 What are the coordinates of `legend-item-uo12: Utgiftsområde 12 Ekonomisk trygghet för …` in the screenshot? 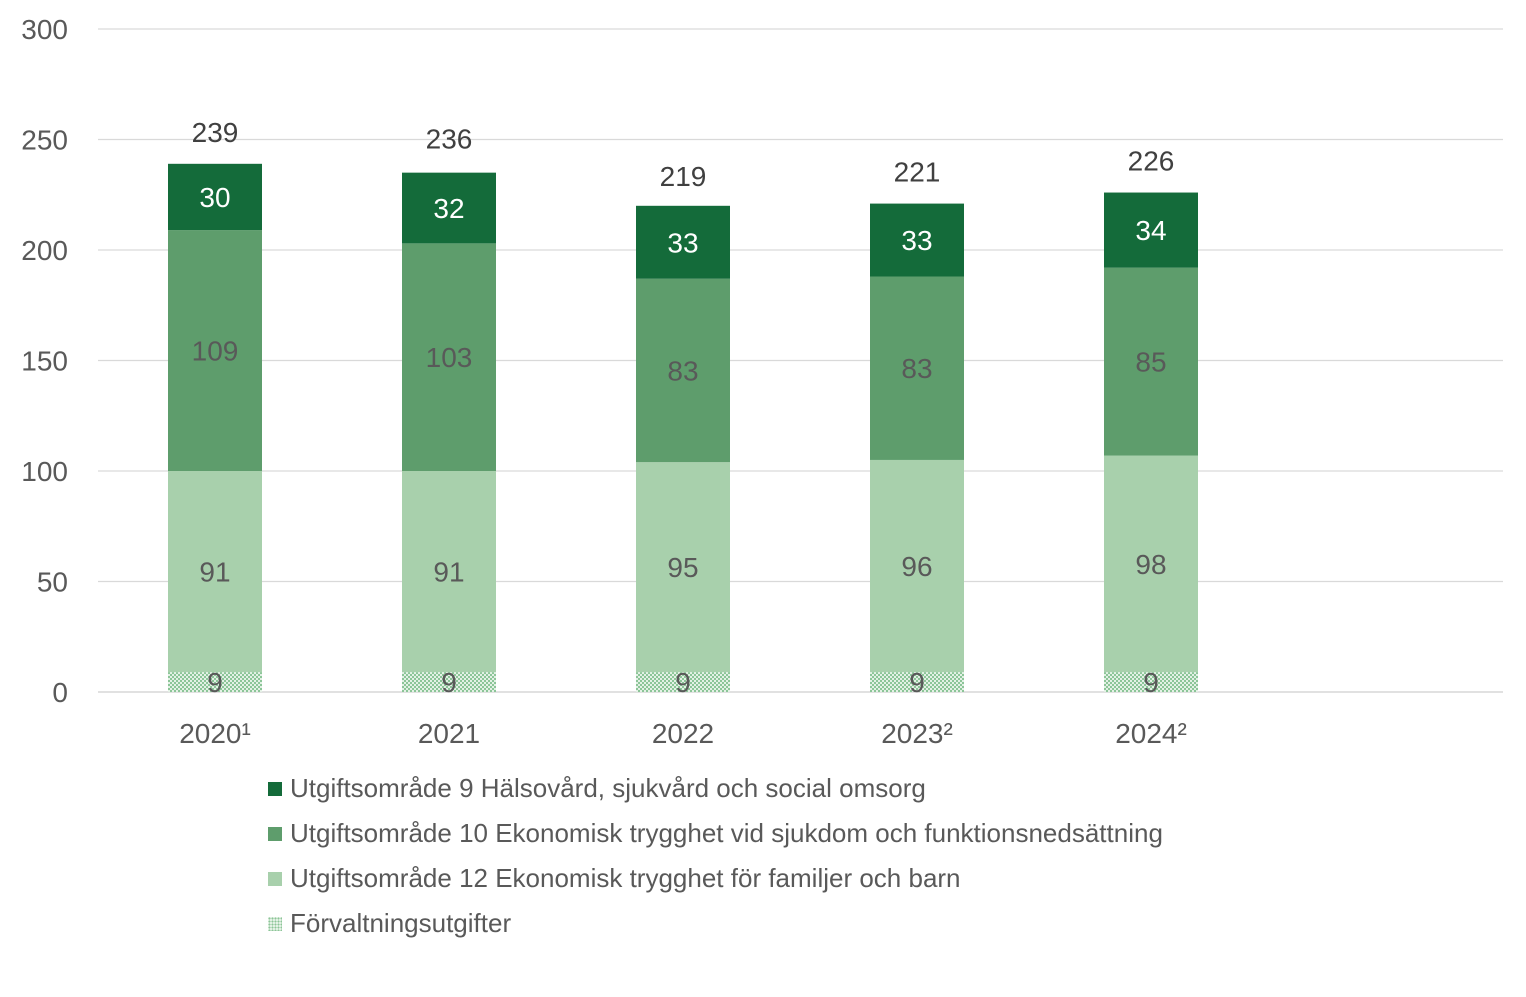 It's located at (715, 878).